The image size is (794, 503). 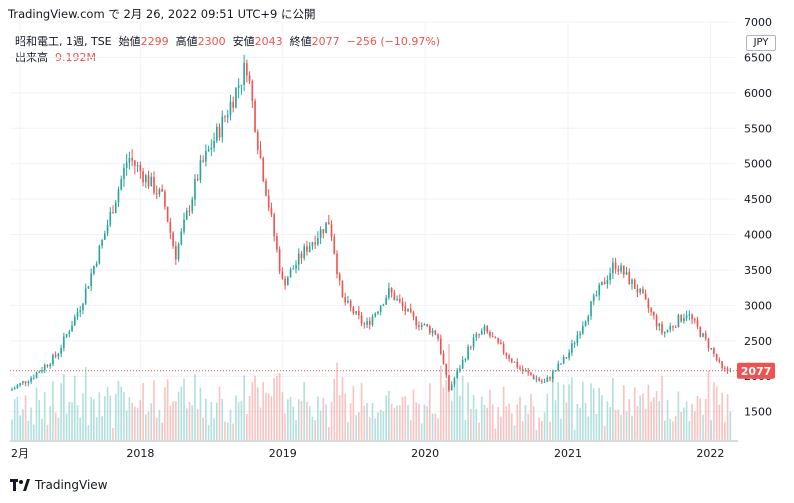 What do you see at coordinates (59, 485) in the screenshot?
I see `footer-brand: TradingView` at bounding box center [59, 485].